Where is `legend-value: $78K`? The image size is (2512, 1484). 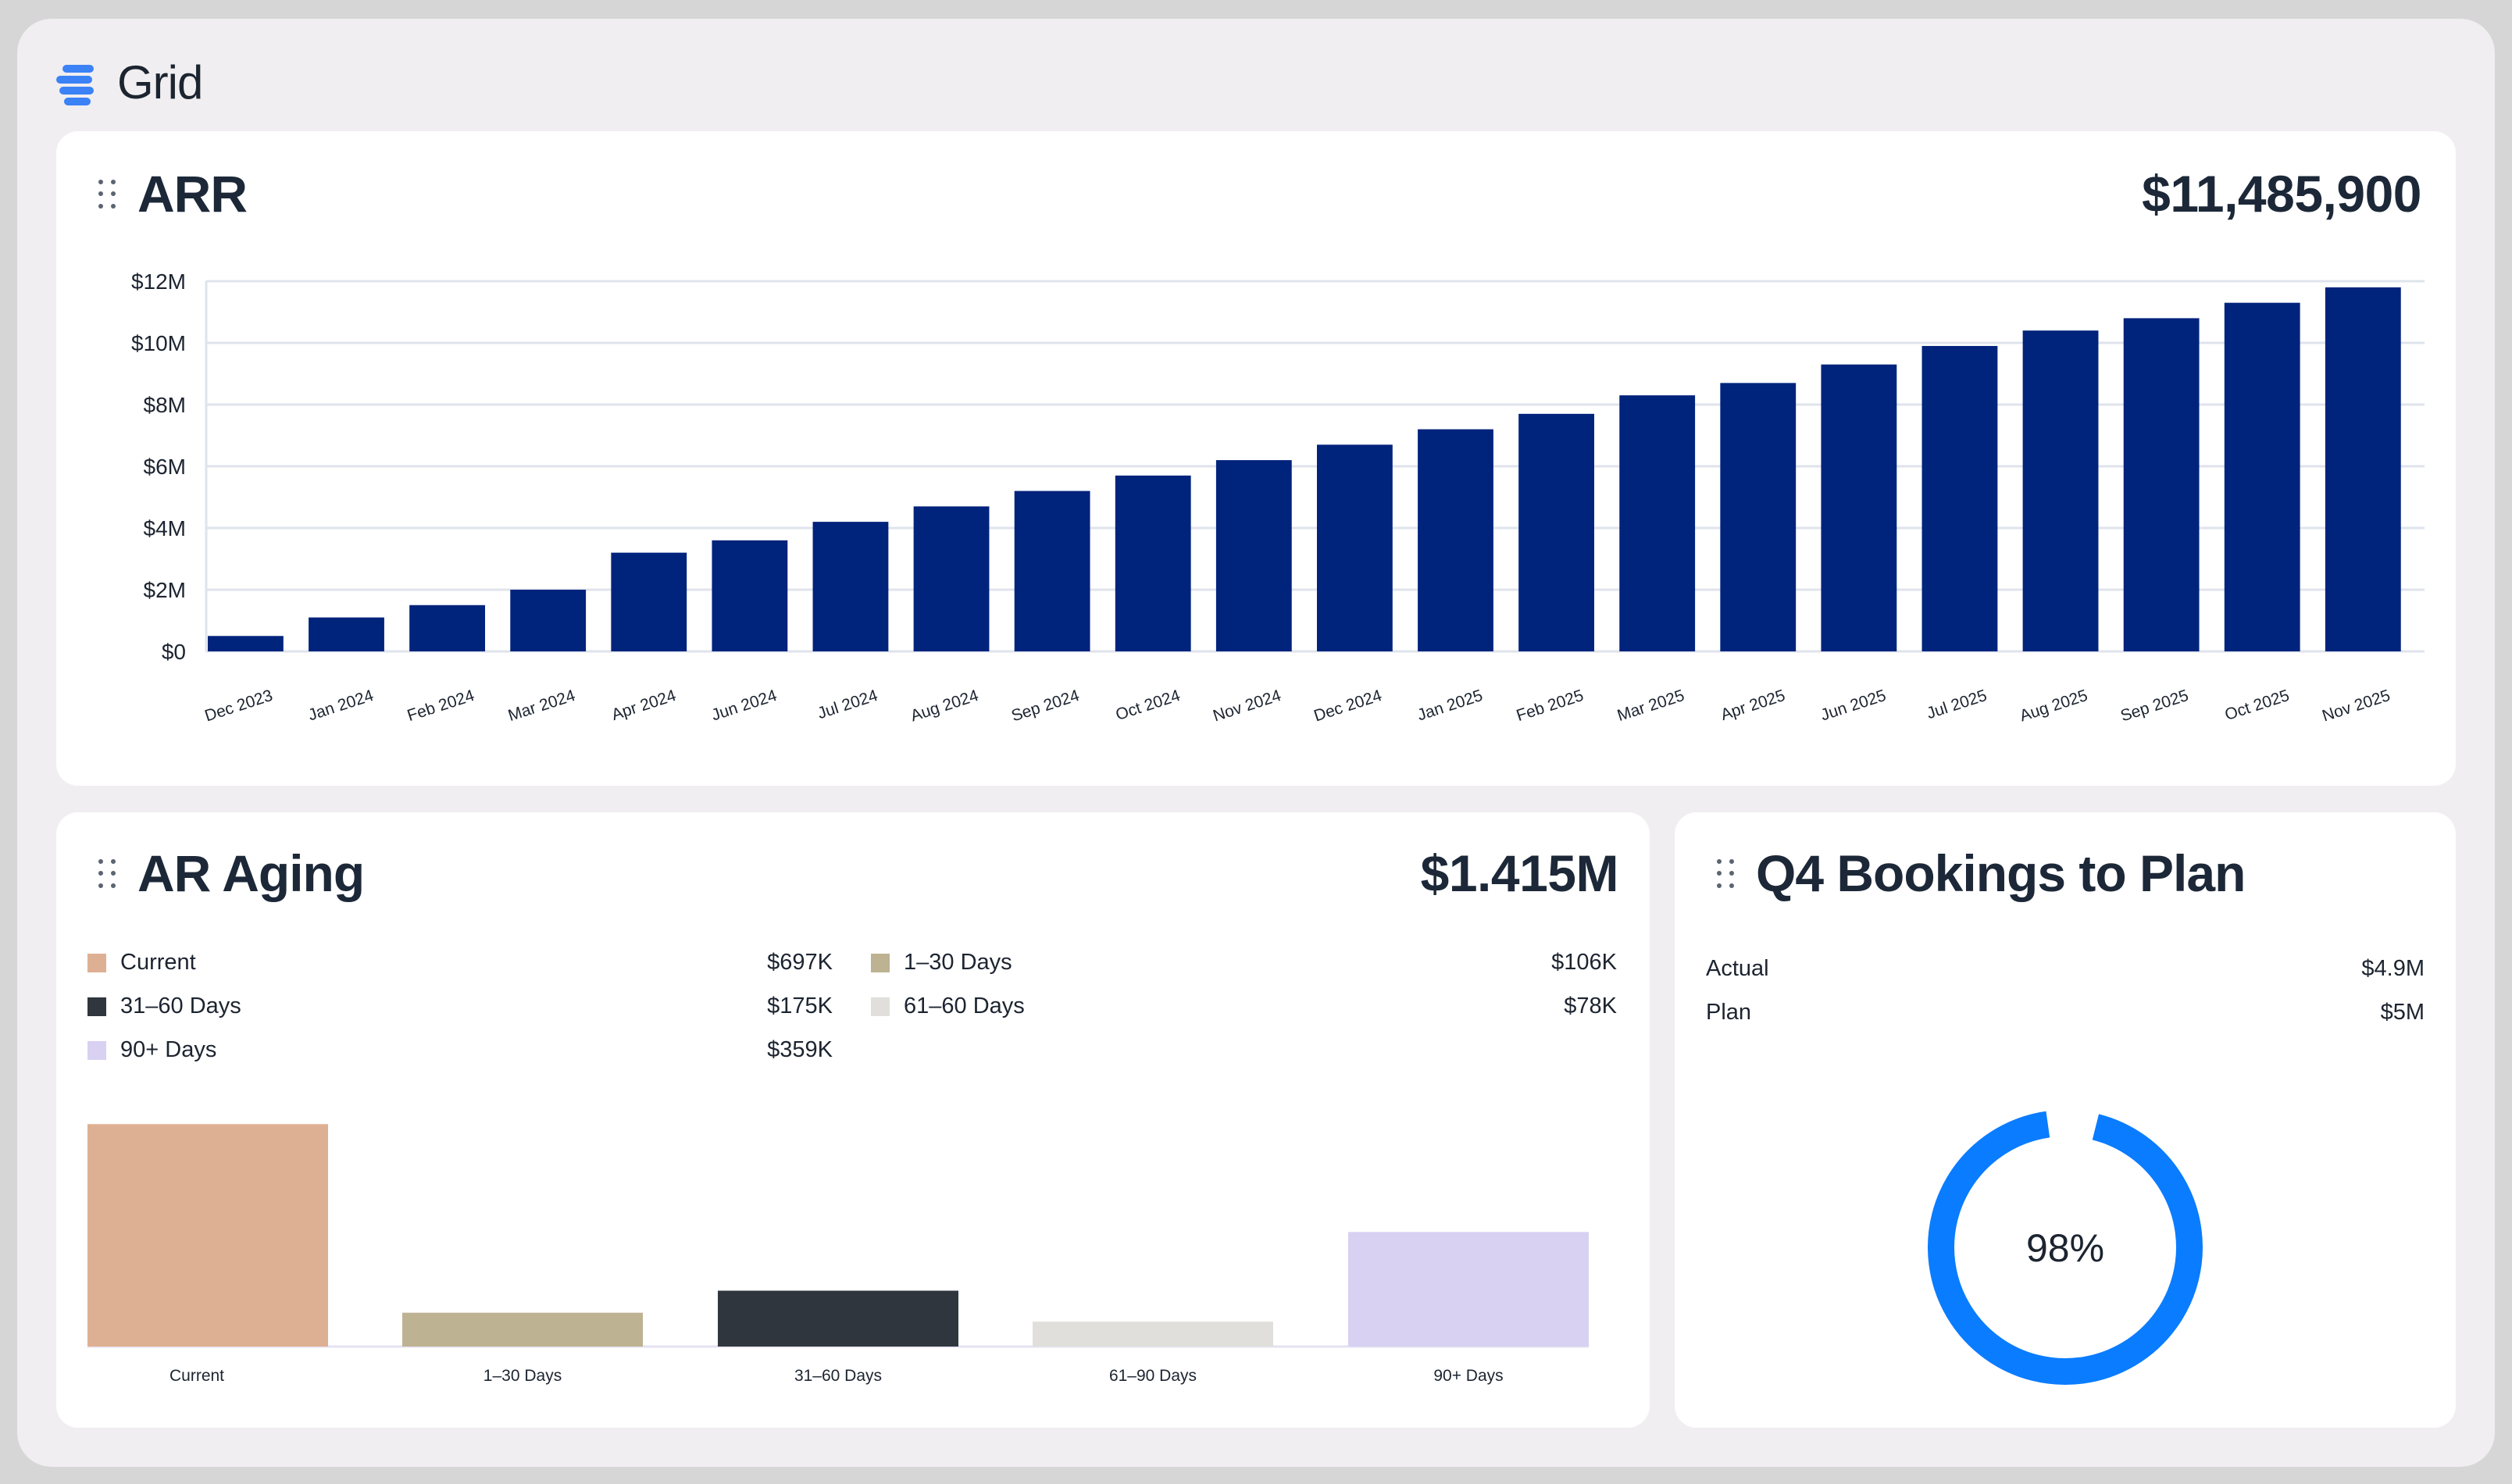
legend-value: $78K is located at coordinates (1590, 1005).